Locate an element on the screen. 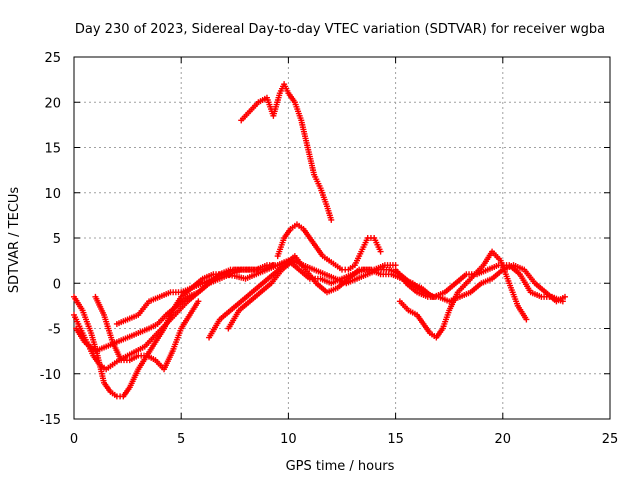 The height and width of the screenshot is (480, 640). x-axis-label: GPS time / hours is located at coordinates (340, 466).